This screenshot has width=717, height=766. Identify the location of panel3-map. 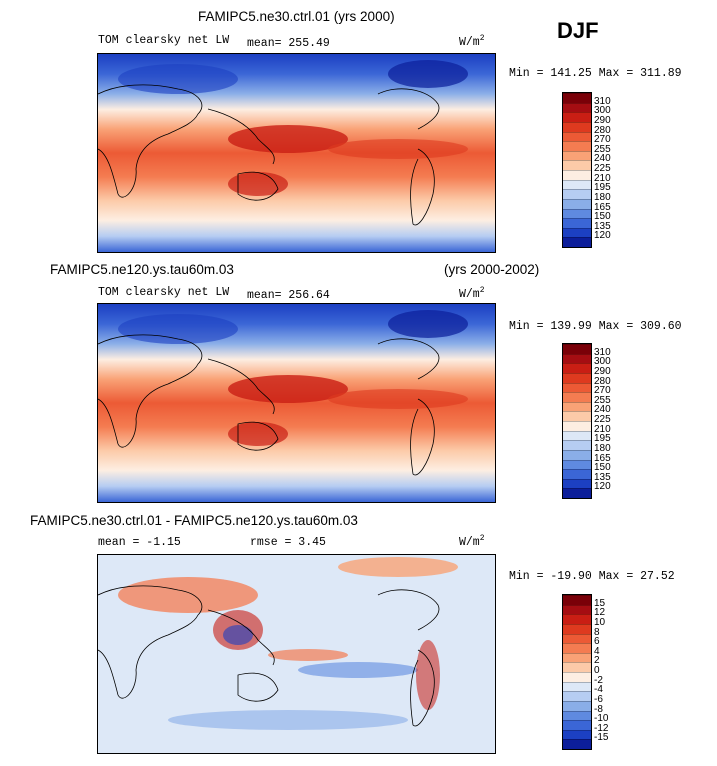
(296, 654).